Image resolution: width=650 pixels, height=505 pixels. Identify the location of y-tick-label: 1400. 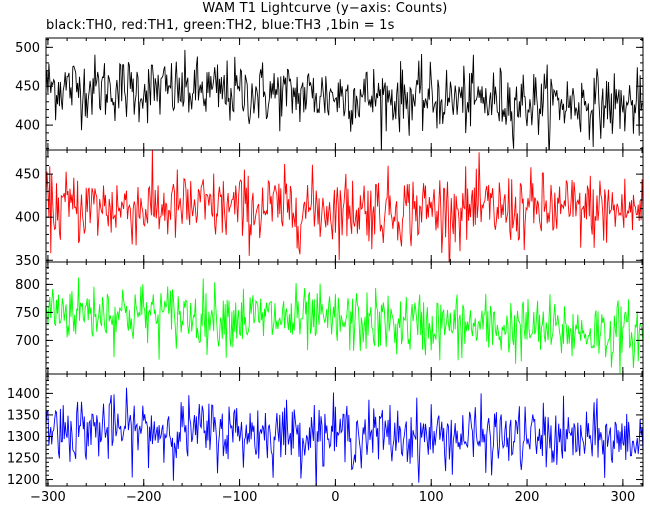
(23, 394).